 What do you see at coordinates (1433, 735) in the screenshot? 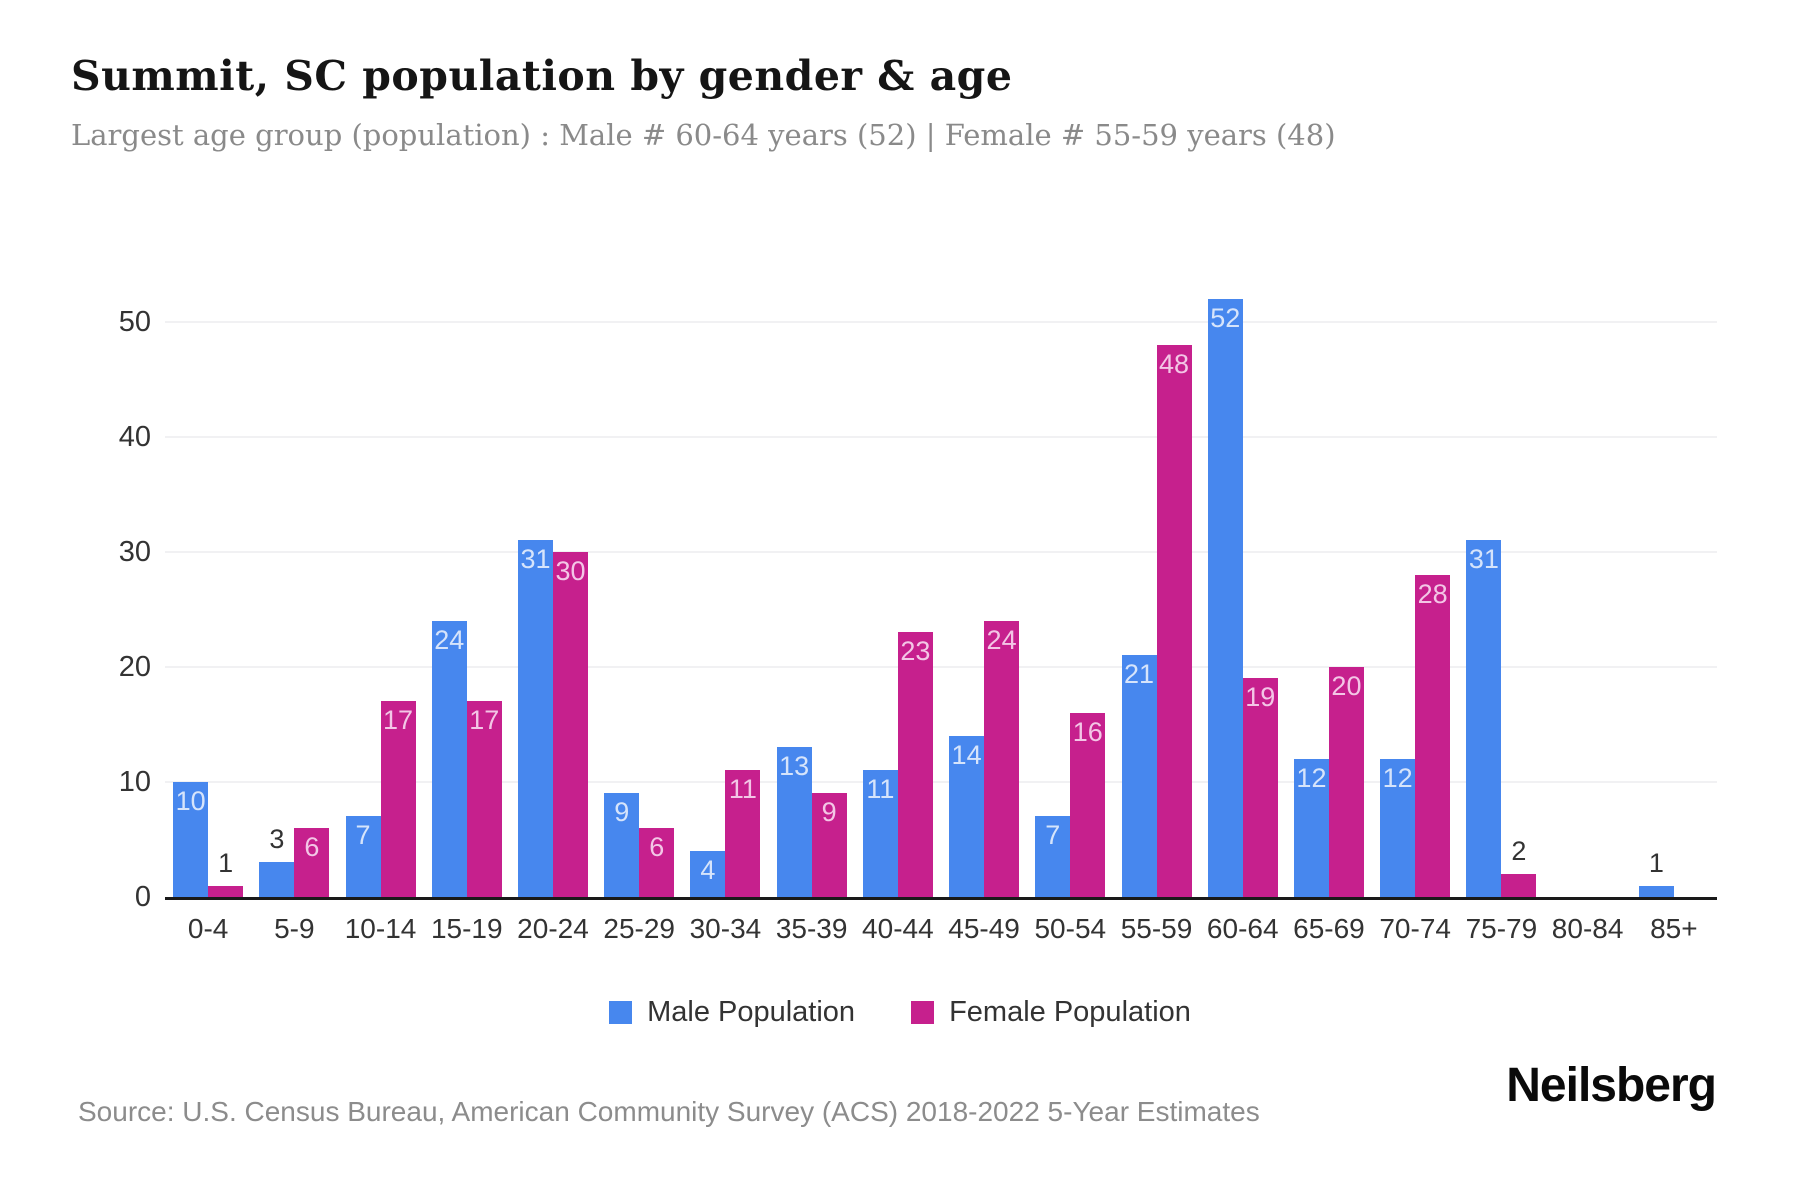
I see `female-bar: 28` at bounding box center [1433, 735].